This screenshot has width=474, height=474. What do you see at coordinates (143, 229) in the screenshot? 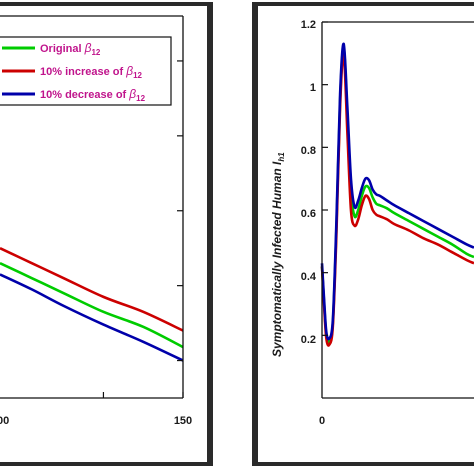
I see `left-tick-group` at bounding box center [143, 229].